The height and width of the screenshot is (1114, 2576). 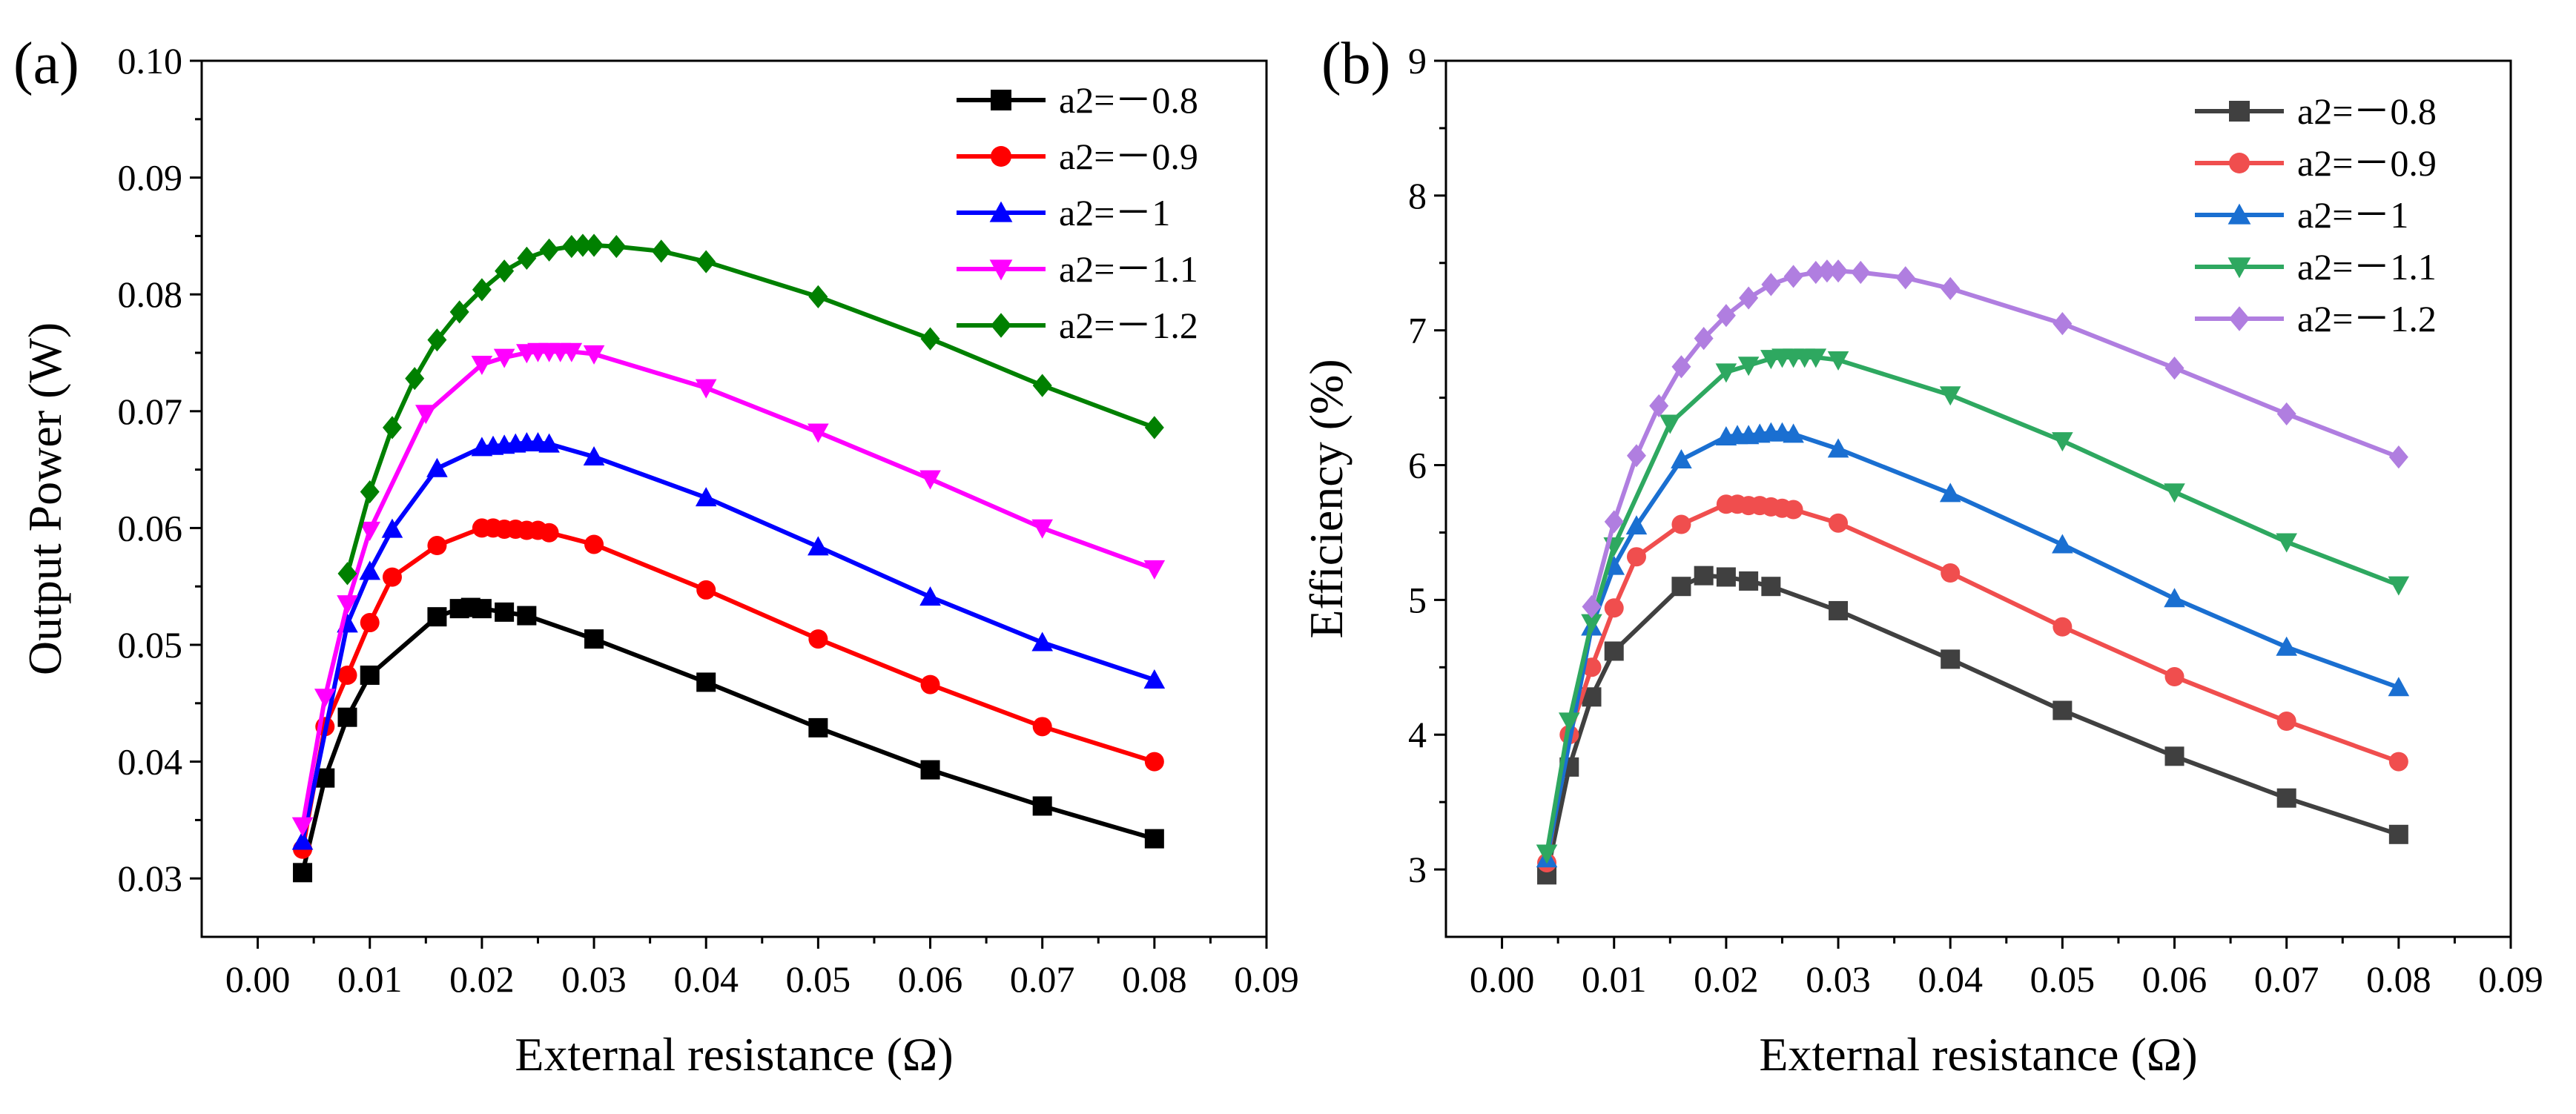 What do you see at coordinates (150, 762) in the screenshot?
I see `y-tick-label: 0.04` at bounding box center [150, 762].